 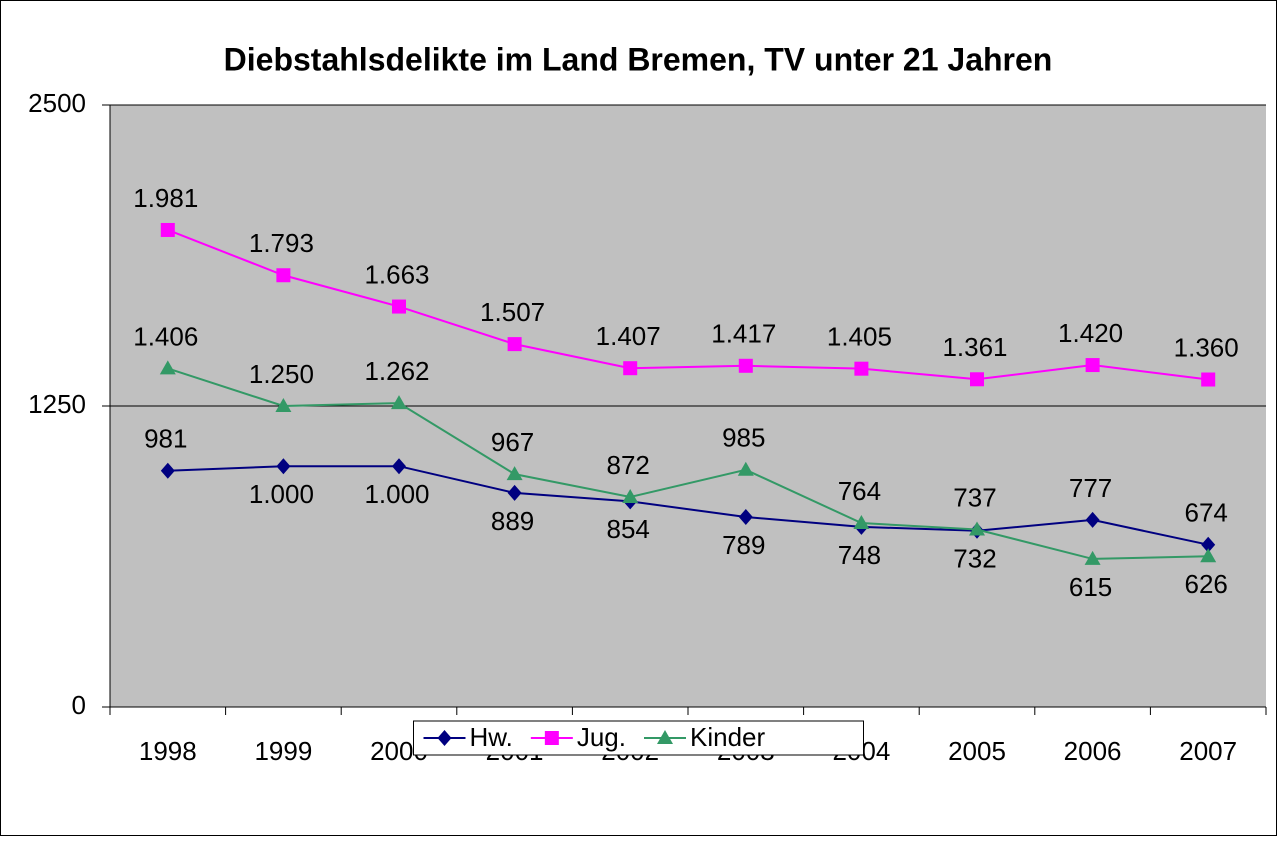 What do you see at coordinates (1090, 333) in the screenshot?
I see `data-label: 1.420` at bounding box center [1090, 333].